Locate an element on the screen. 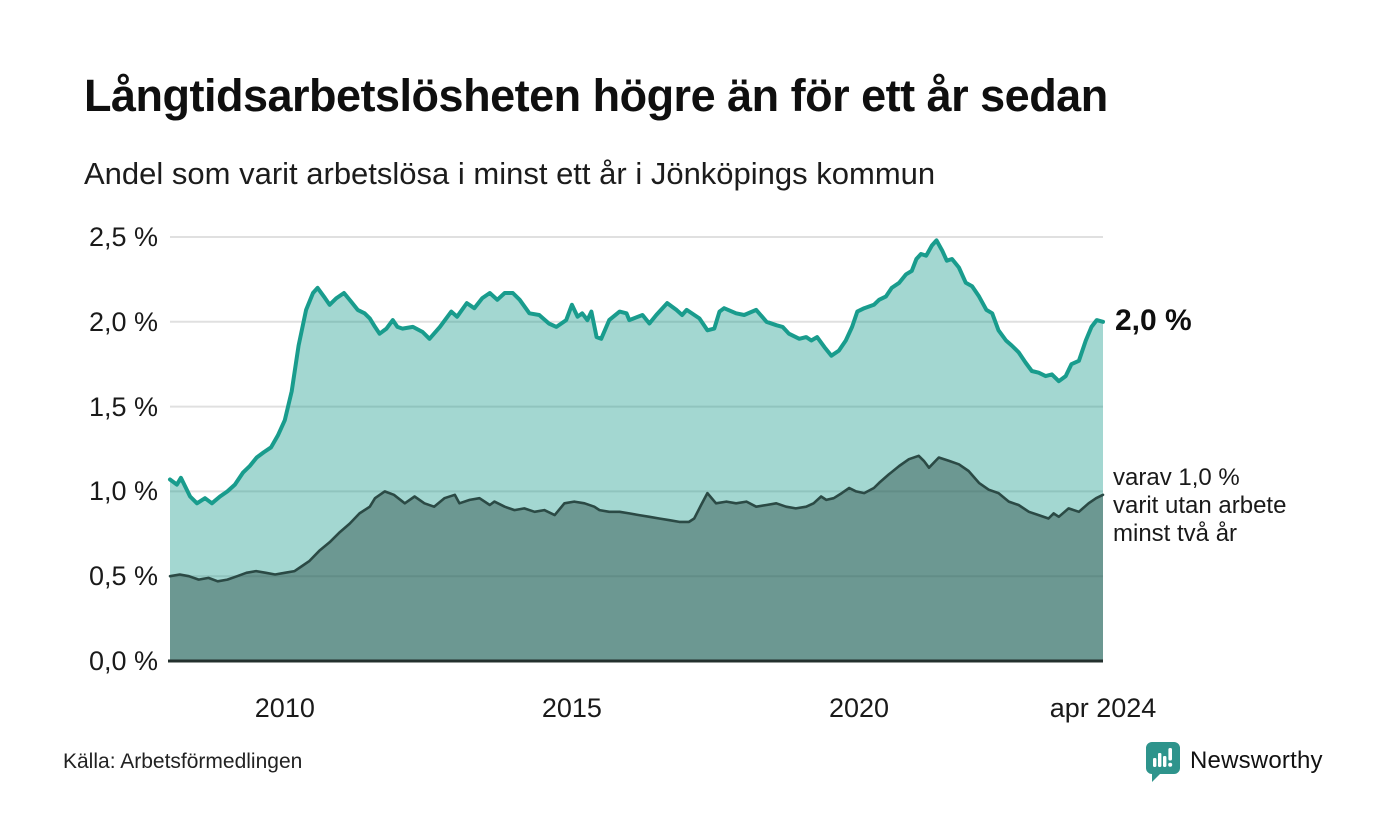  x-tick-label: 2015 is located at coordinates (571, 708).